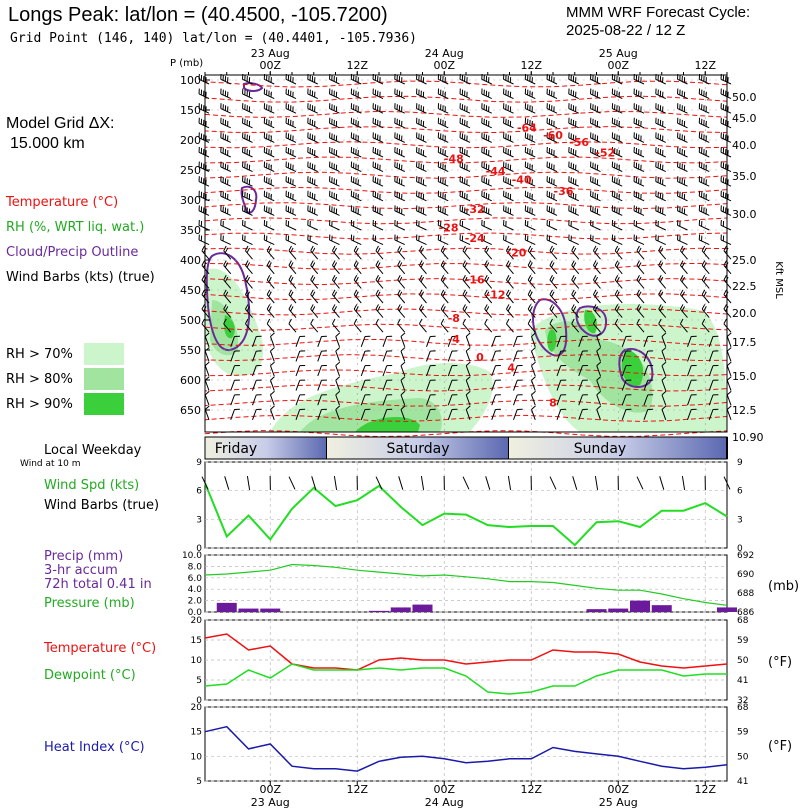  I want to click on y-tick-label: 0.0, so click(195, 613).